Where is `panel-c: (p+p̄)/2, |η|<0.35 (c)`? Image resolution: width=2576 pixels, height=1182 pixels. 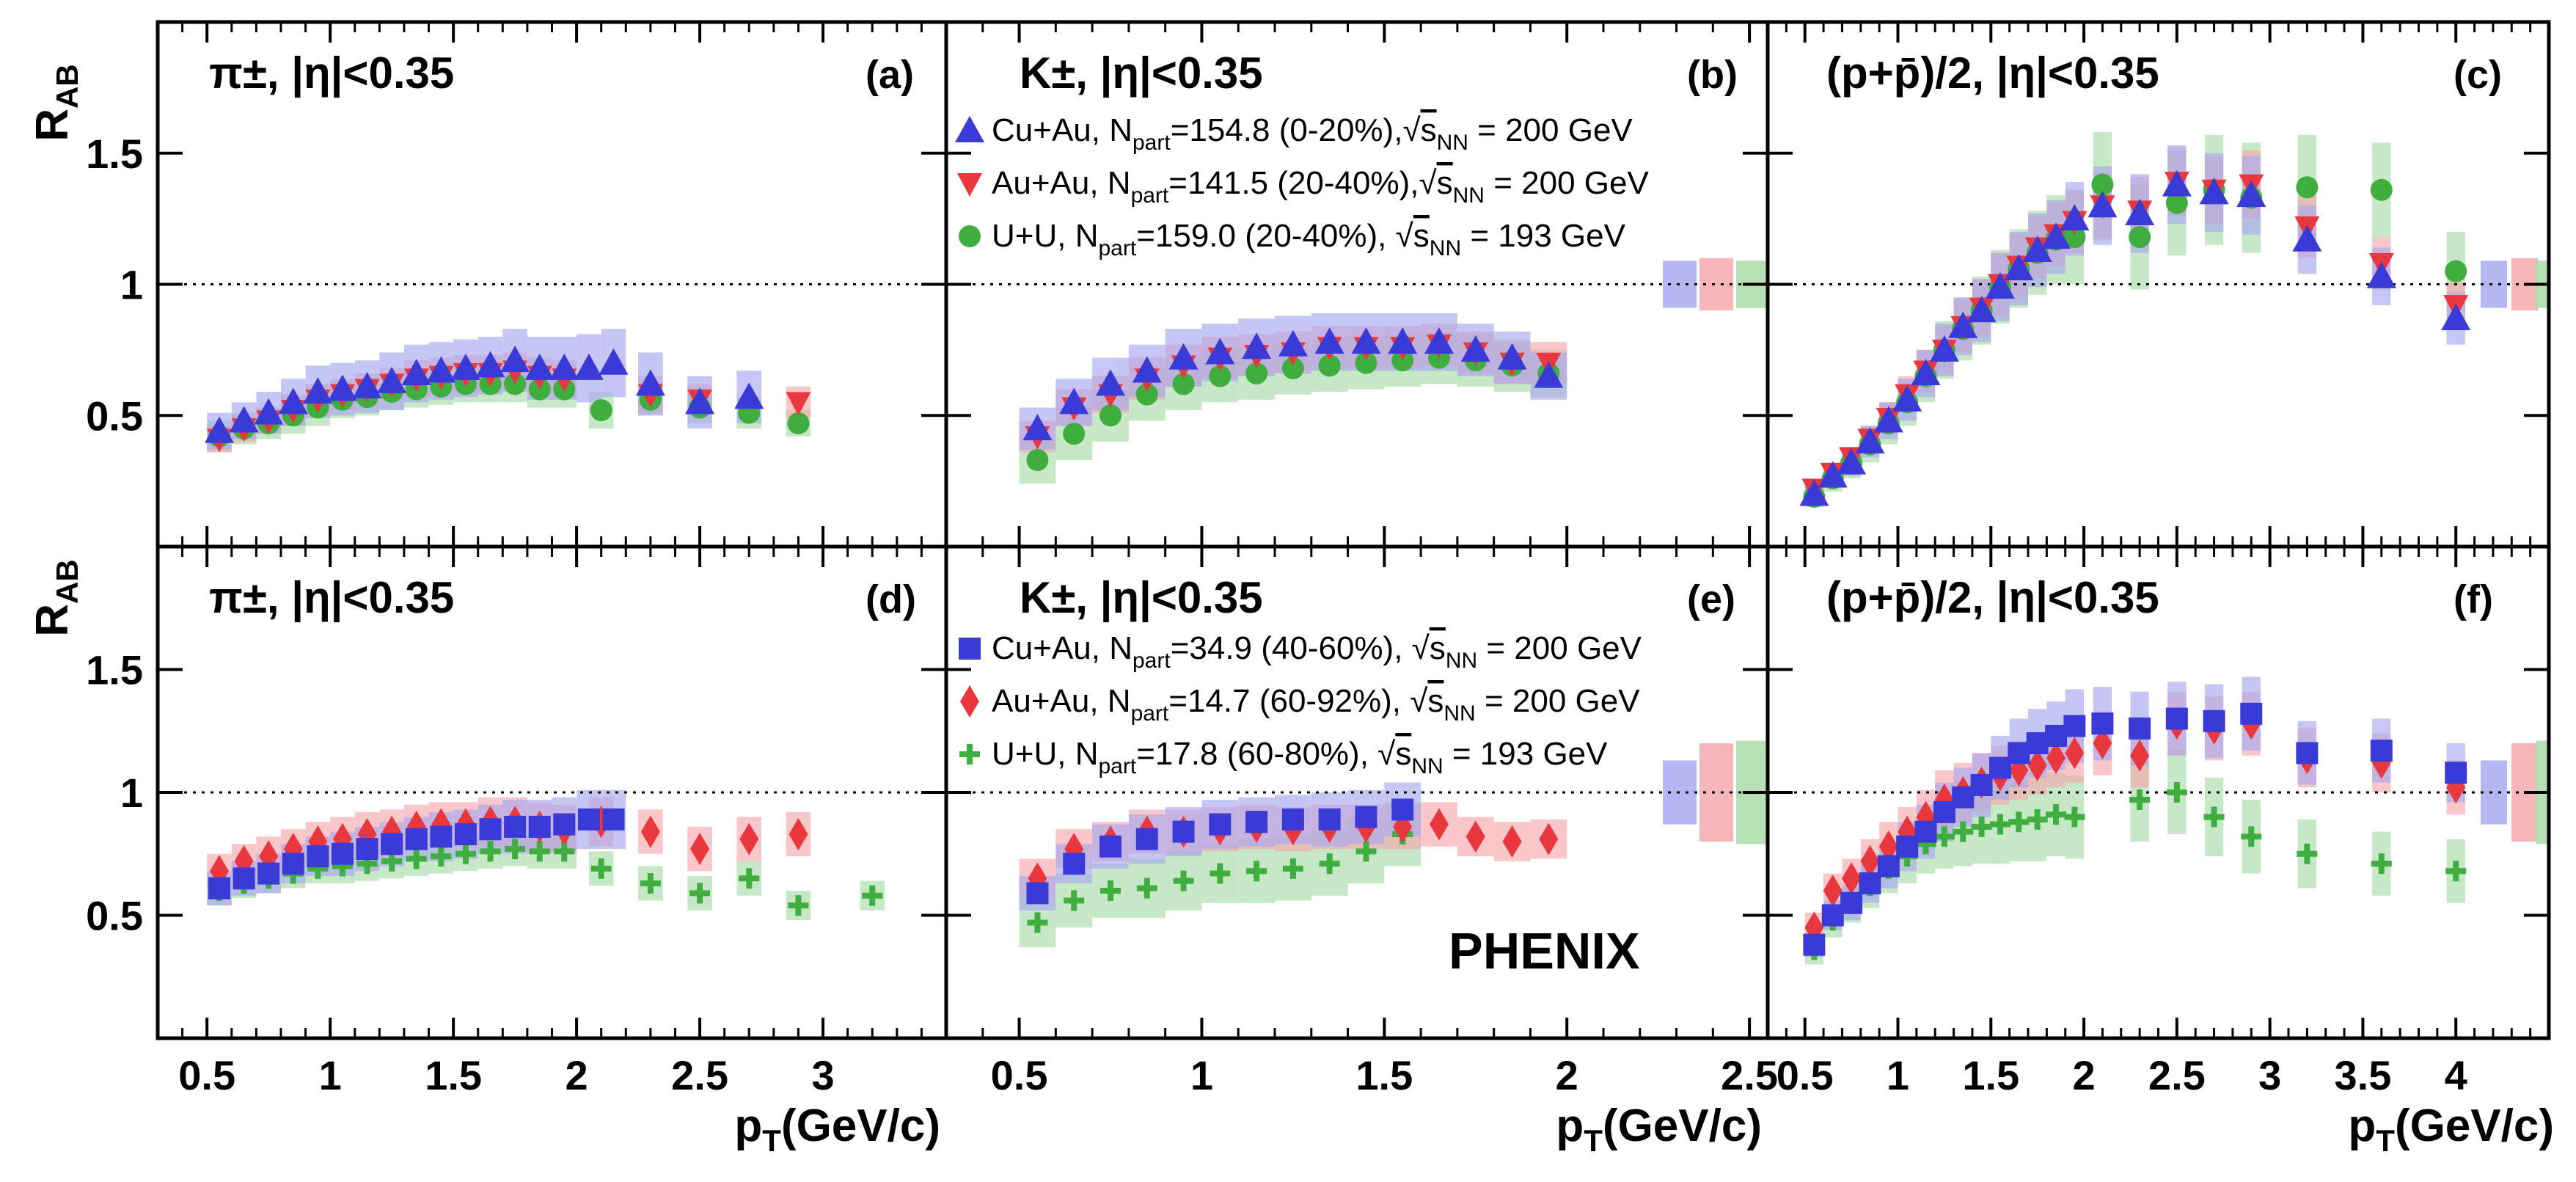 panel-c: (p+p̄)/2, |η|<0.35 (c) is located at coordinates (2158, 284).